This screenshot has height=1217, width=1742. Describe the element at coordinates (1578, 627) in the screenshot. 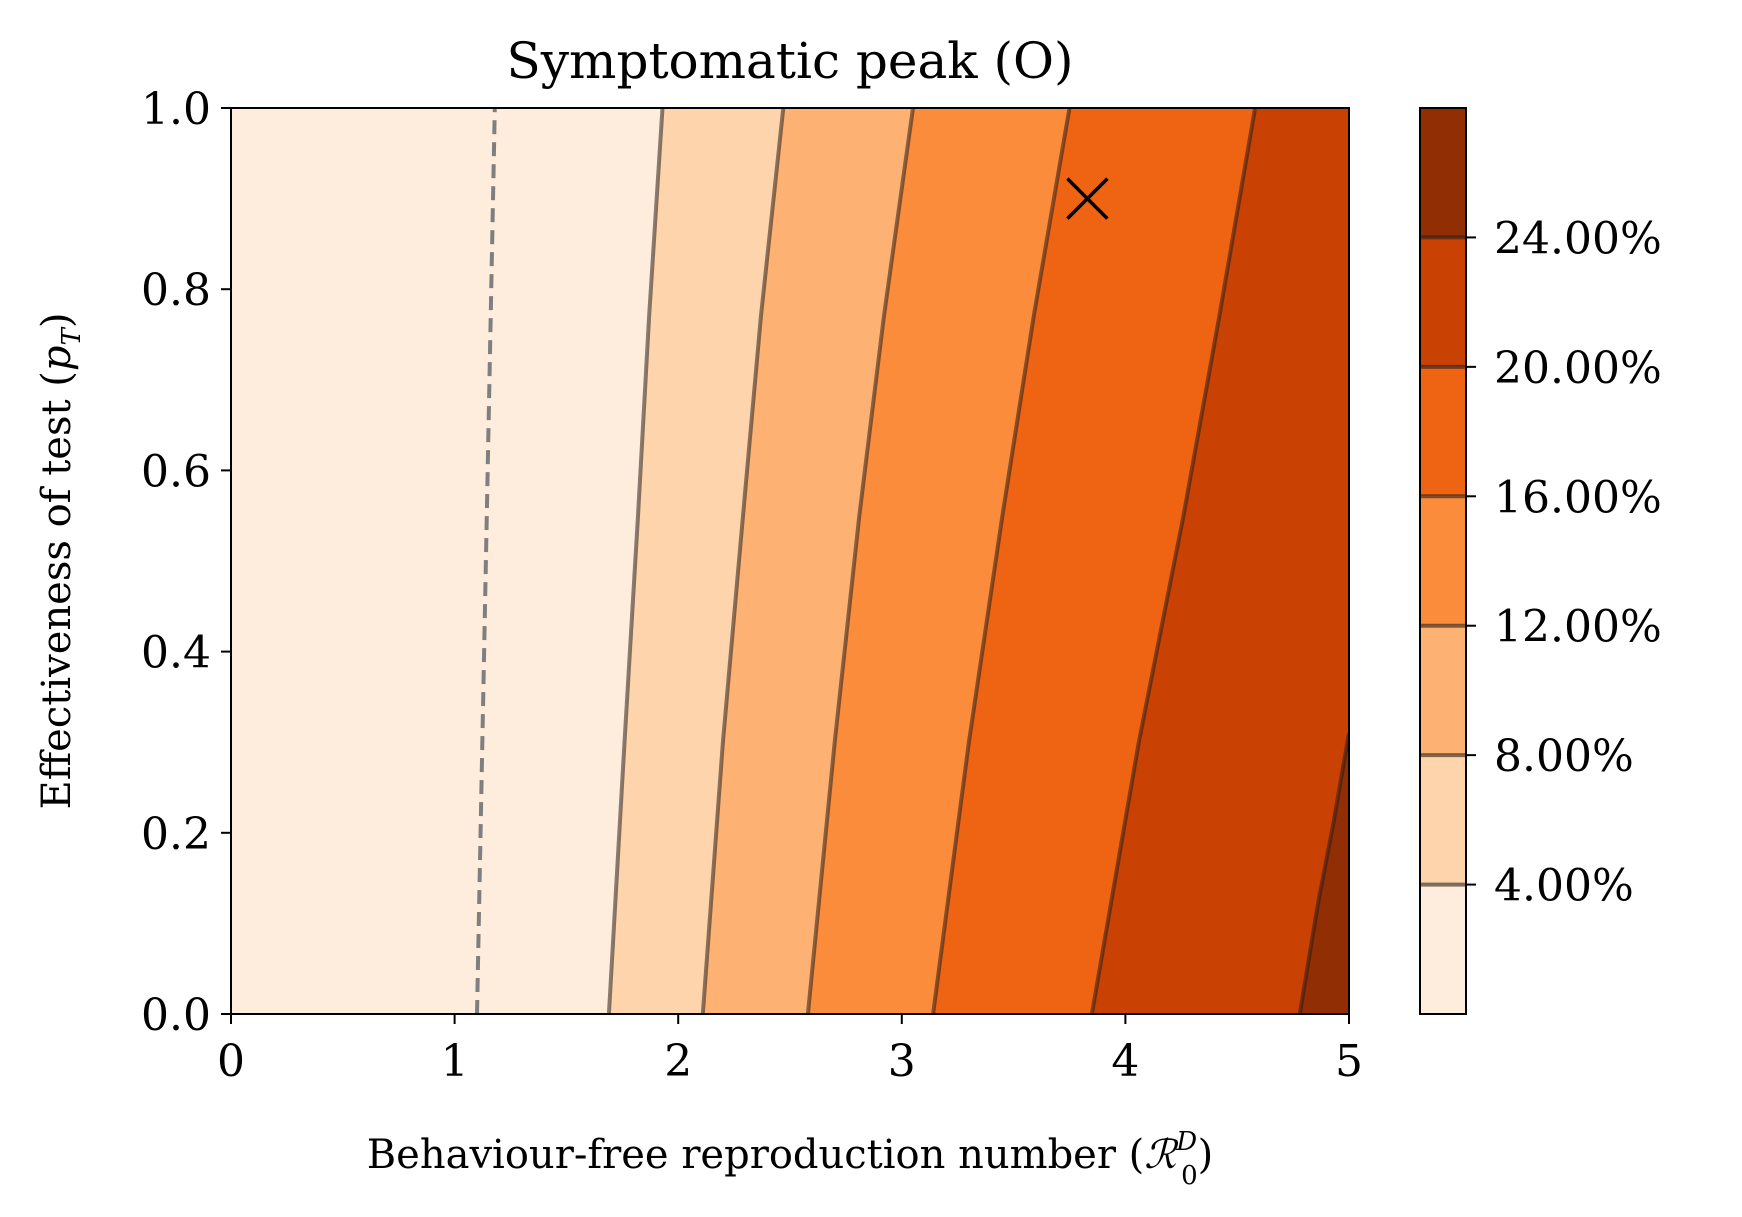

I see `colorbar-tick-label: 12.00%` at that location.